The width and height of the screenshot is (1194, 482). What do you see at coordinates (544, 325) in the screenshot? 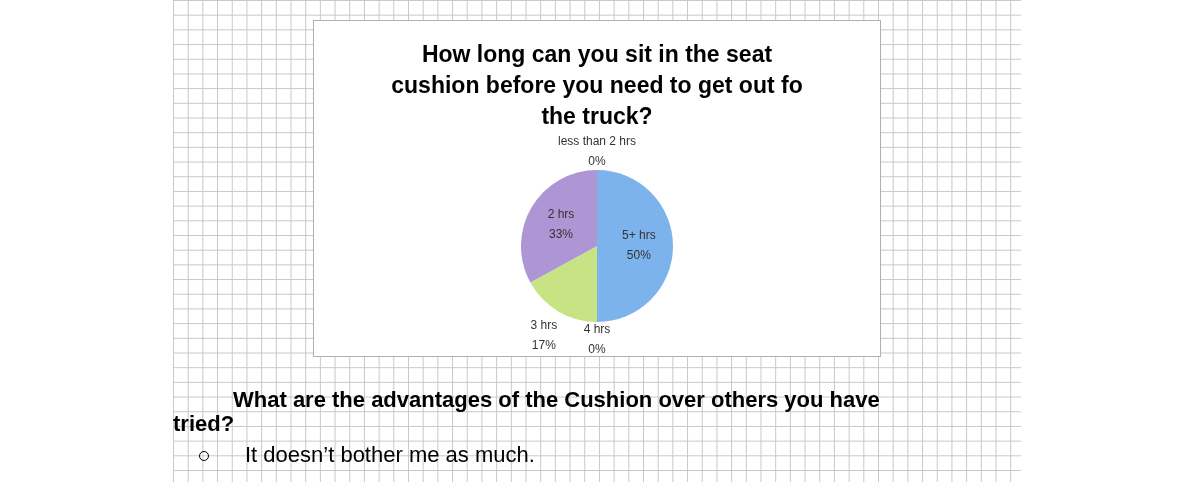
I see `slice-label: 3 hrs` at bounding box center [544, 325].